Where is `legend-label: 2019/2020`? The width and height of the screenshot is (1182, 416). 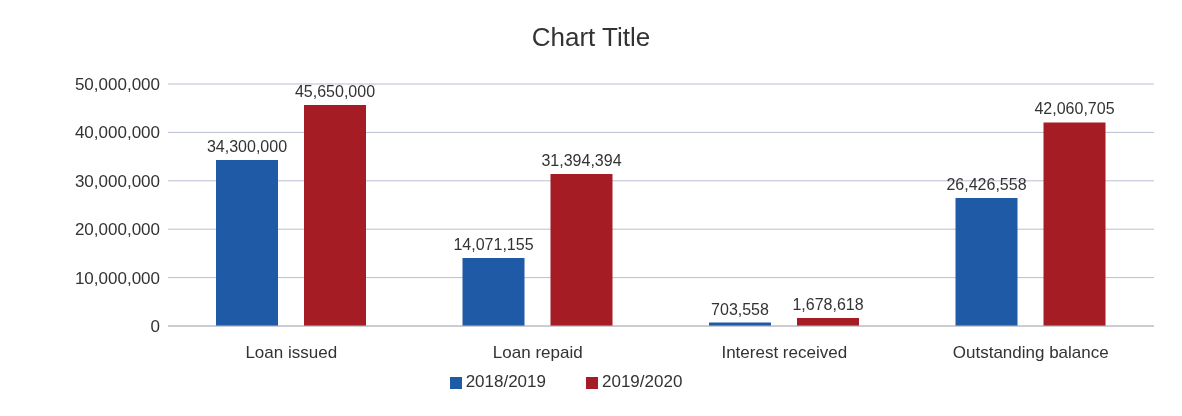
legend-label: 2019/2020 is located at coordinates (642, 381).